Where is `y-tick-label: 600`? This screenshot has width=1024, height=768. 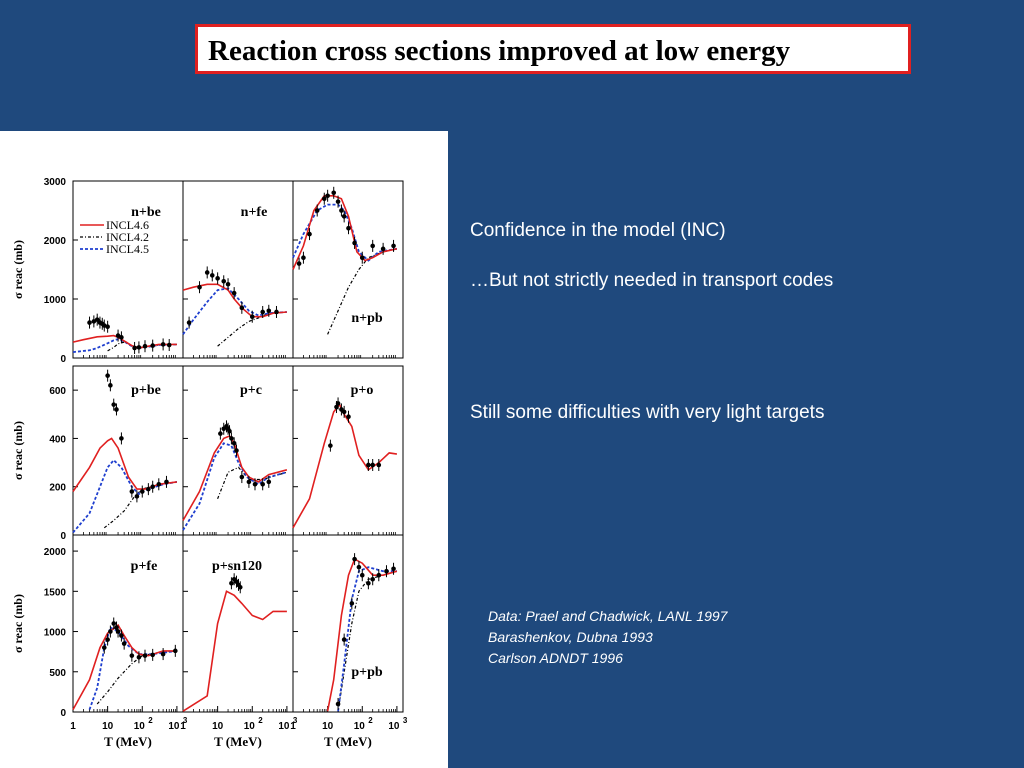
y-tick-label: 600 is located at coordinates (57, 391).